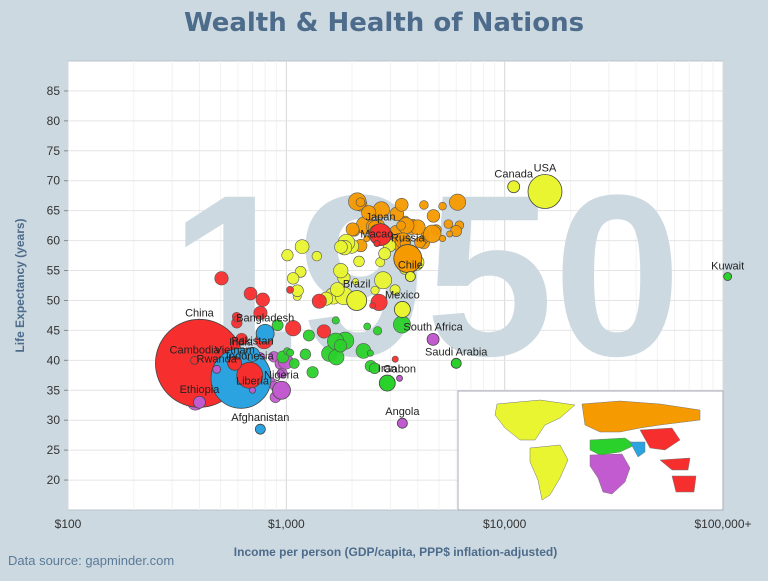  Describe the element at coordinates (260, 429) in the screenshot. I see `country-bubble-afghanistan` at that location.